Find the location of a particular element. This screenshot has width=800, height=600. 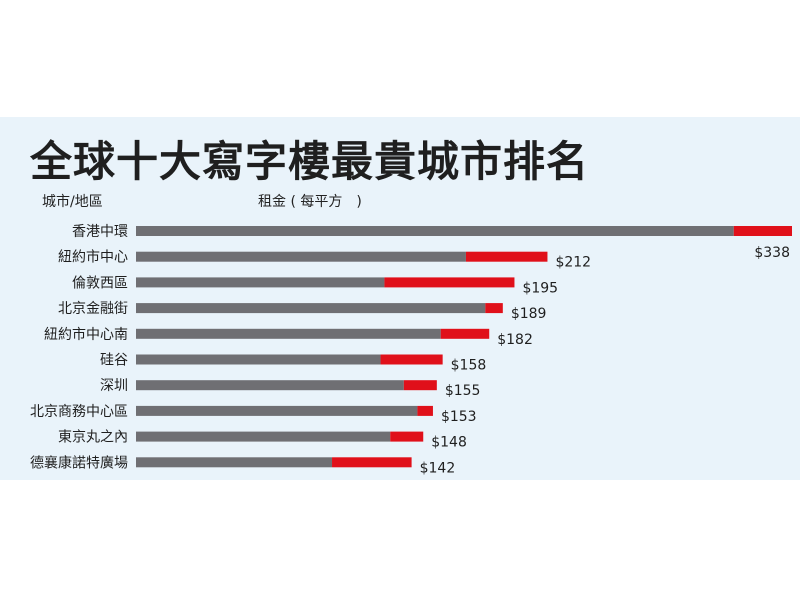

value-label: $182 is located at coordinates (515, 340).